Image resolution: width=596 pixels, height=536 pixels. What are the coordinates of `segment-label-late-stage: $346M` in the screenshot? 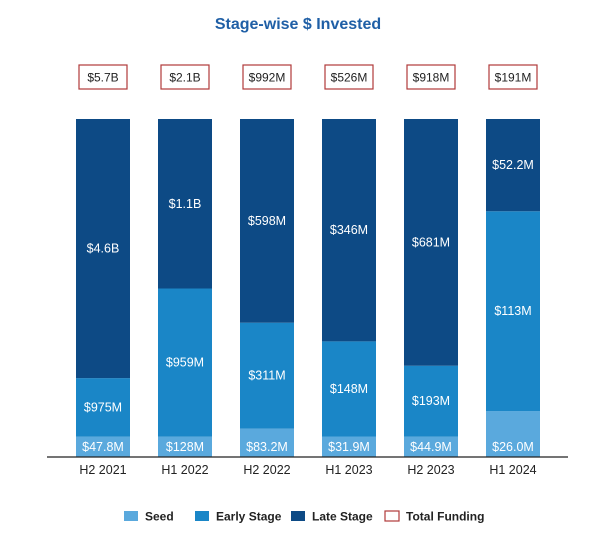 It's located at (349, 230).